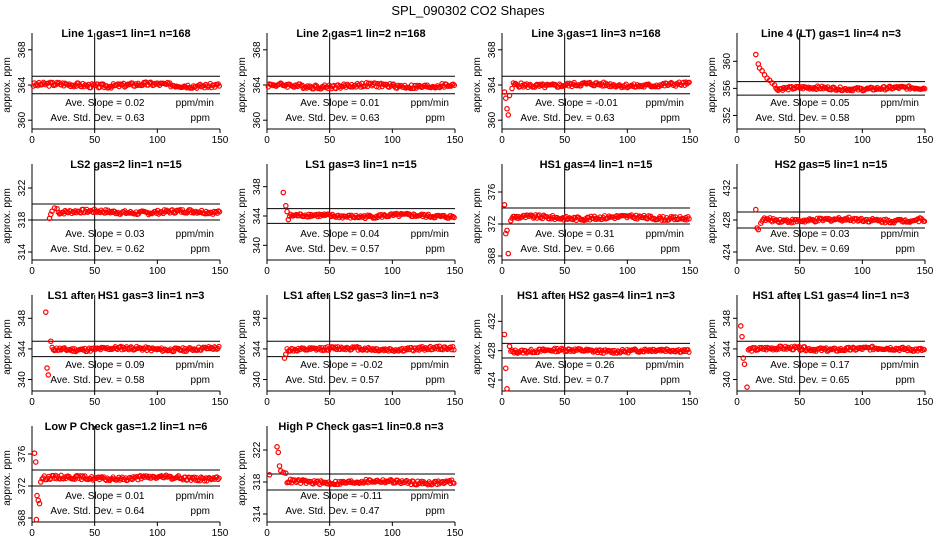 The height and width of the screenshot is (540, 936). I want to click on y-tick-label: 314, so click(22, 251).